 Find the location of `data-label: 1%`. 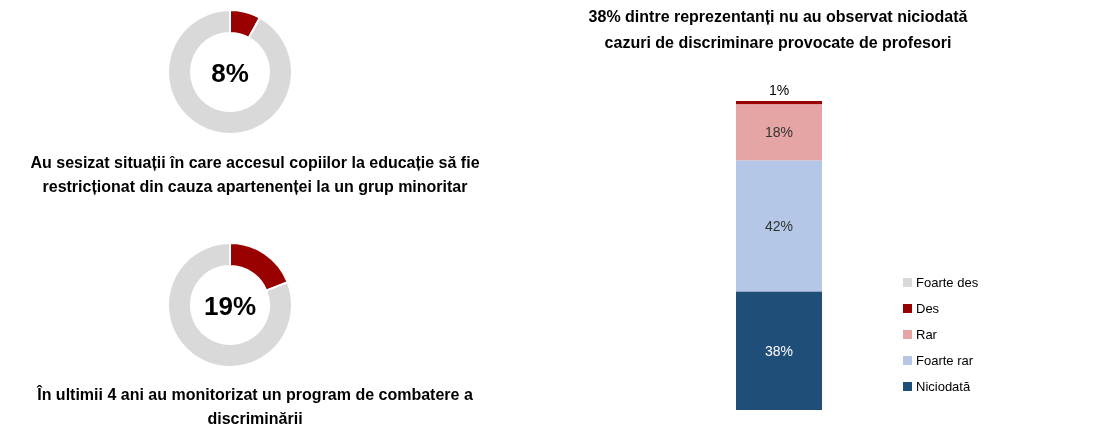

data-label: 1% is located at coordinates (779, 90).